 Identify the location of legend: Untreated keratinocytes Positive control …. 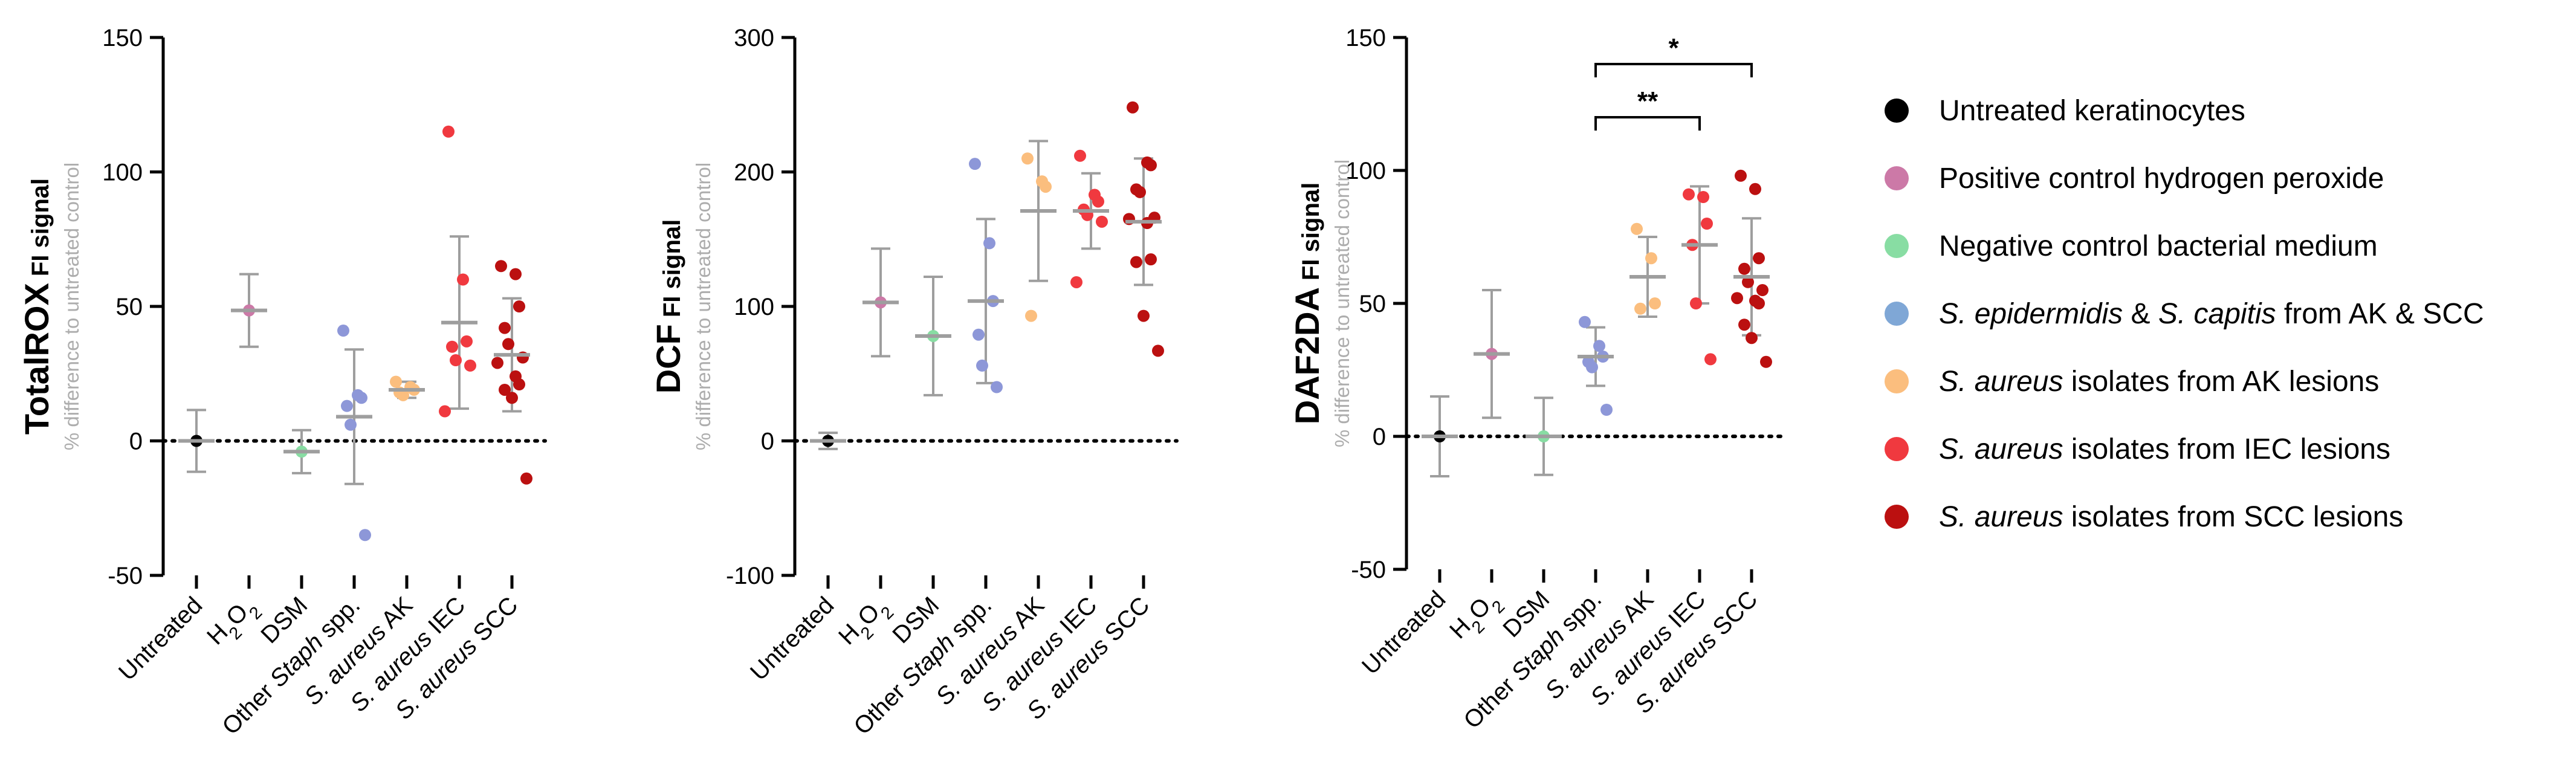
(2184, 314).